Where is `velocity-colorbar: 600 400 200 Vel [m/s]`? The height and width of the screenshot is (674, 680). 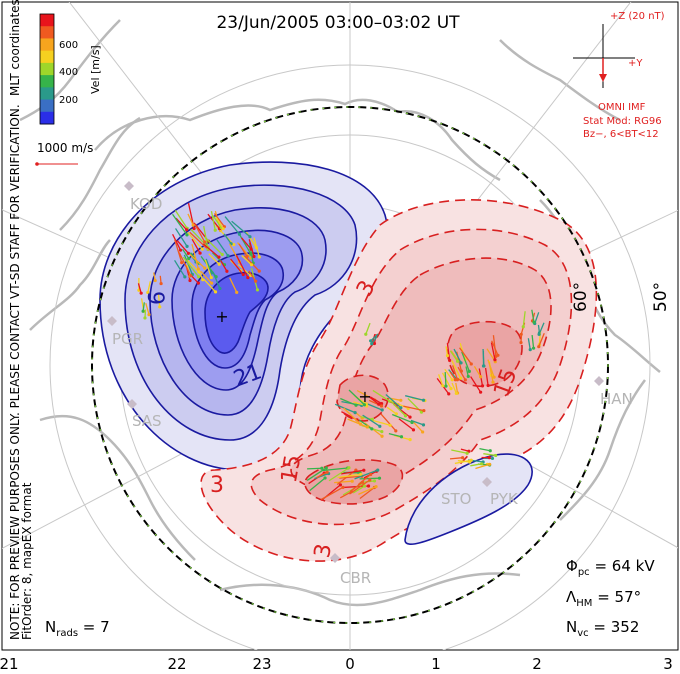 velocity-colorbar: 600 400 200 Vel [m/s] is located at coordinates (70, 69).